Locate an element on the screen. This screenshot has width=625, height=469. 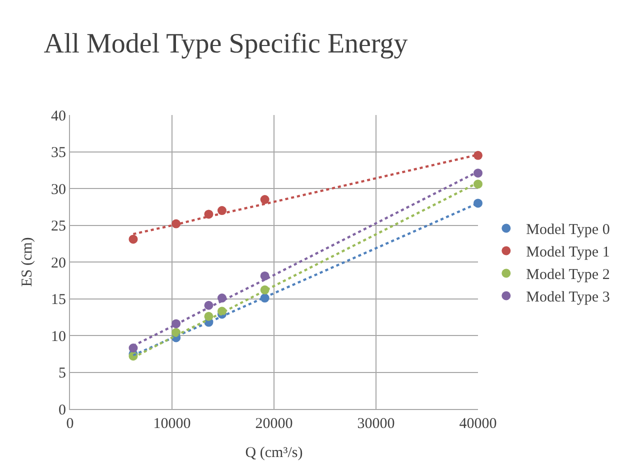
chart-title: All Model Type Specific Energy is located at coordinates (226, 44).